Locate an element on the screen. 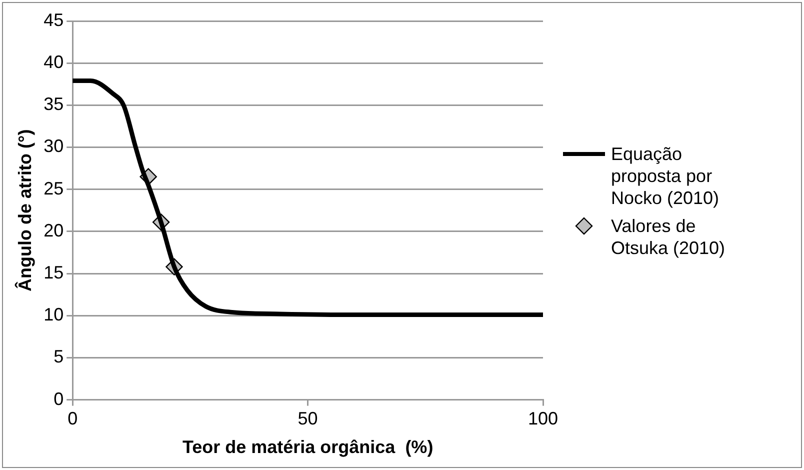 Image resolution: width=804 pixels, height=470 pixels. y-tick-label: 5 is located at coordinates (59, 356).